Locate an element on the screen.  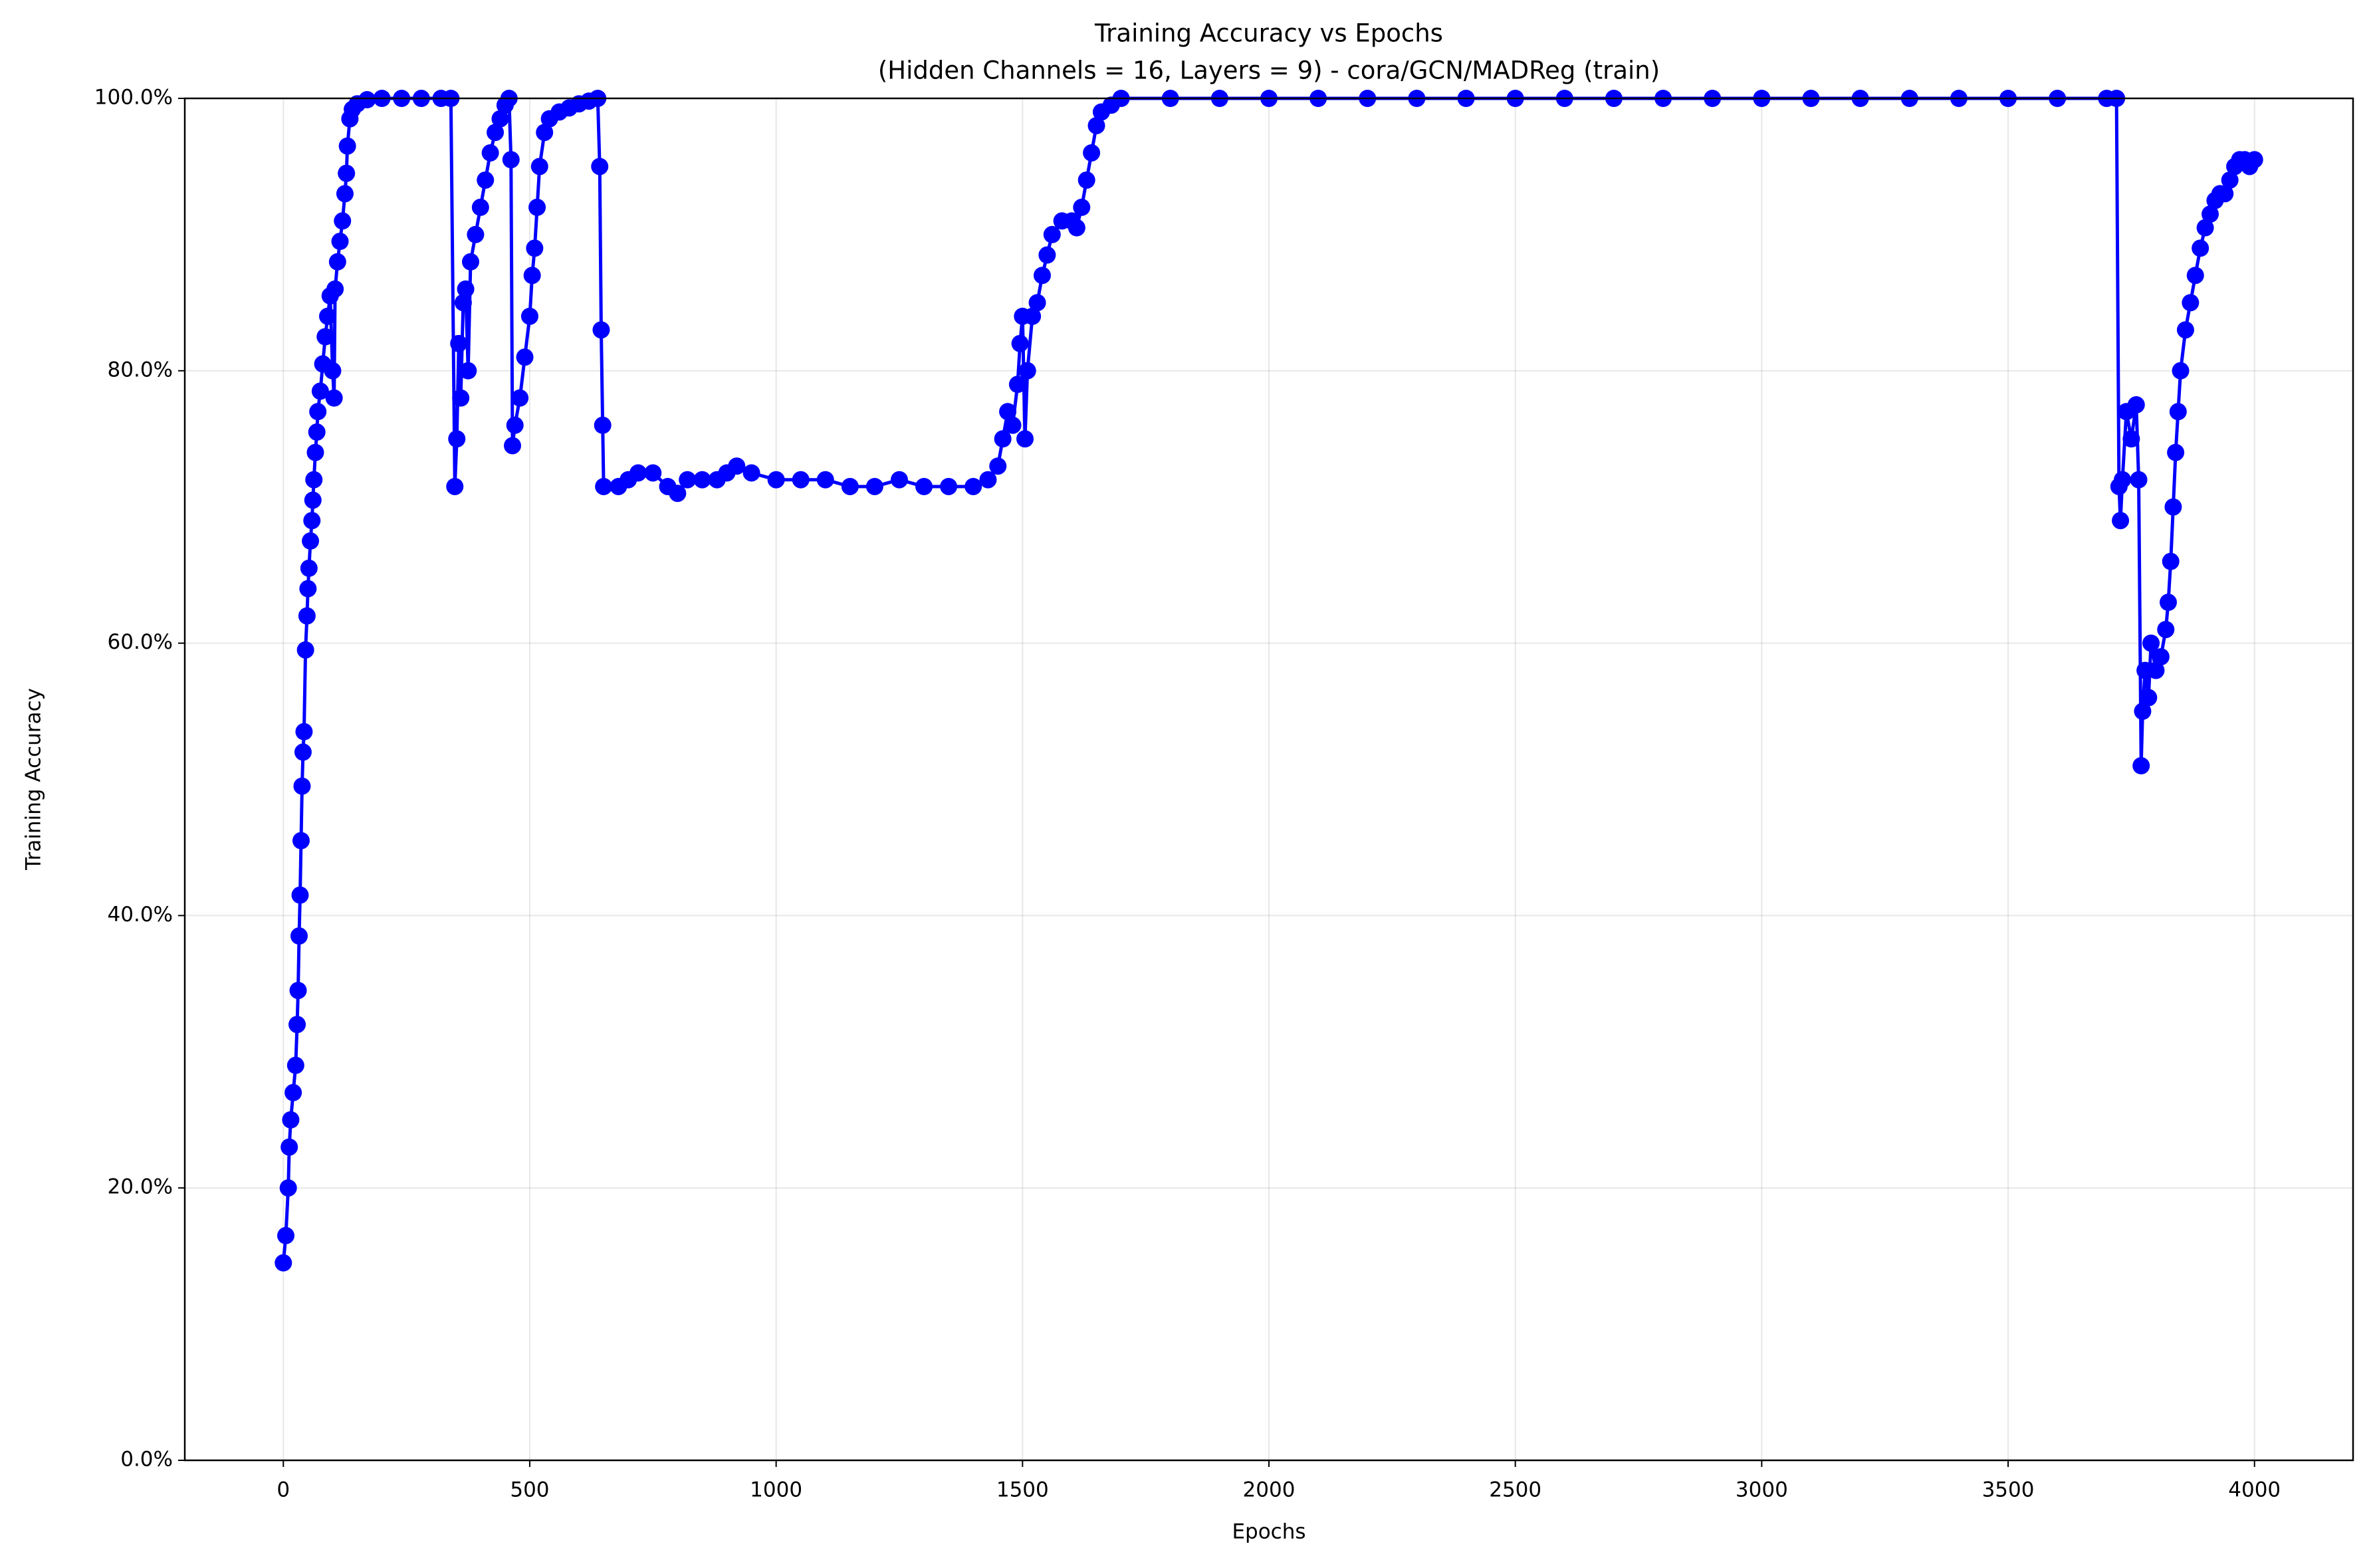
y-tick-label: 20.0% is located at coordinates (140, 1187).